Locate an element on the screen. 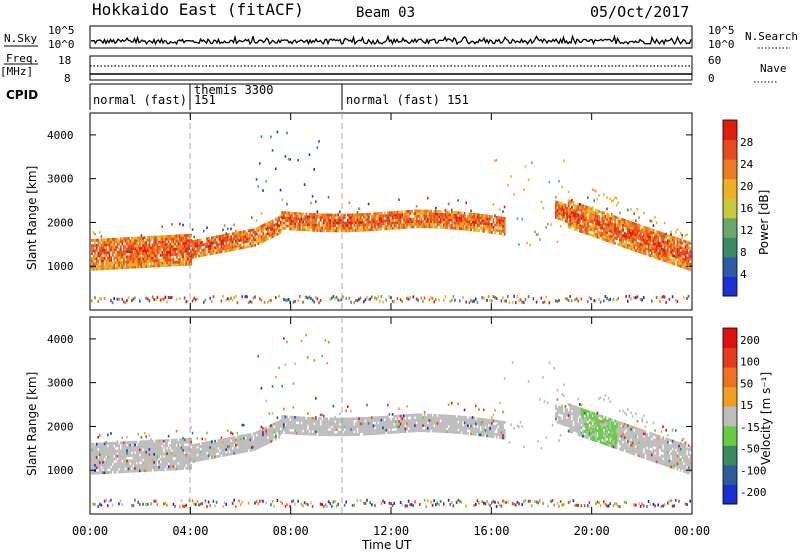  nave-tick-bottom: 0 is located at coordinates (711, 78).